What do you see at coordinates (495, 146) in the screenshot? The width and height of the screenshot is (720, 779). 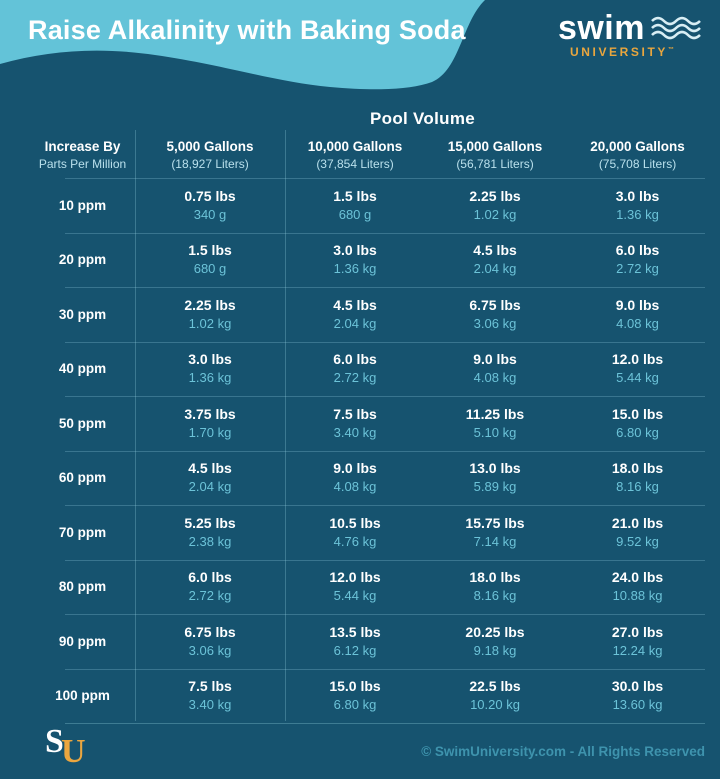 I see `gallons-label: 15,000 Gallons` at bounding box center [495, 146].